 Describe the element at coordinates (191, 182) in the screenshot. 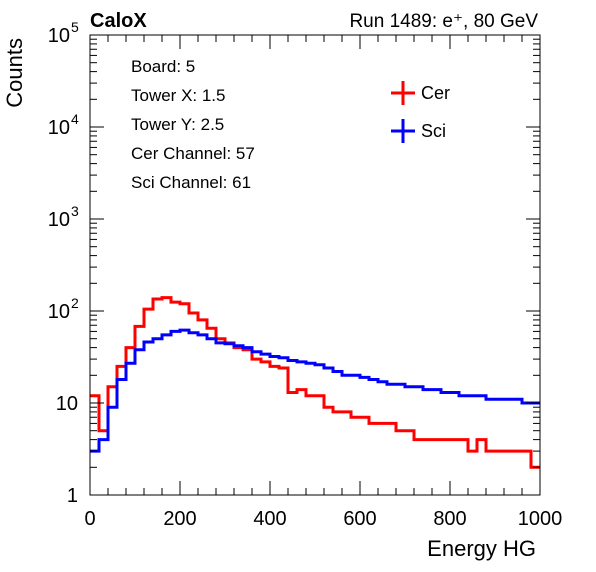

I see `info-line: Sci Channel: 61` at that location.